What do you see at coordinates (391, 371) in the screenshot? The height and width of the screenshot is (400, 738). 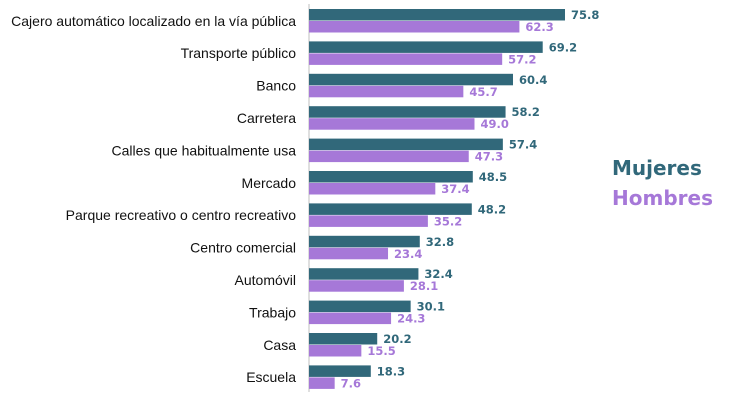 I see `value-label-mujeres: 18.3` at bounding box center [391, 371].